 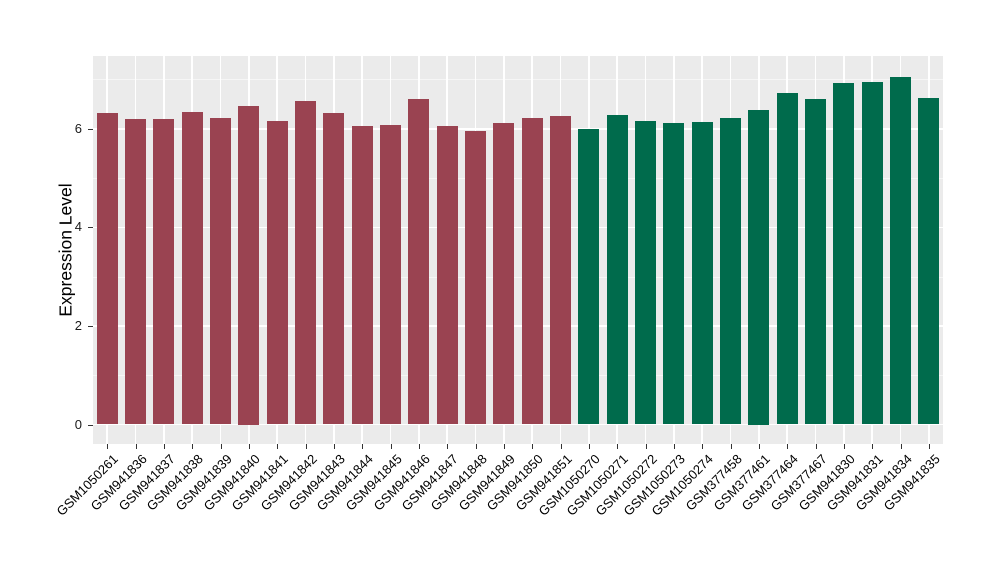 What do you see at coordinates (78, 424) in the screenshot?
I see `y-tick-label: 0` at bounding box center [78, 424].